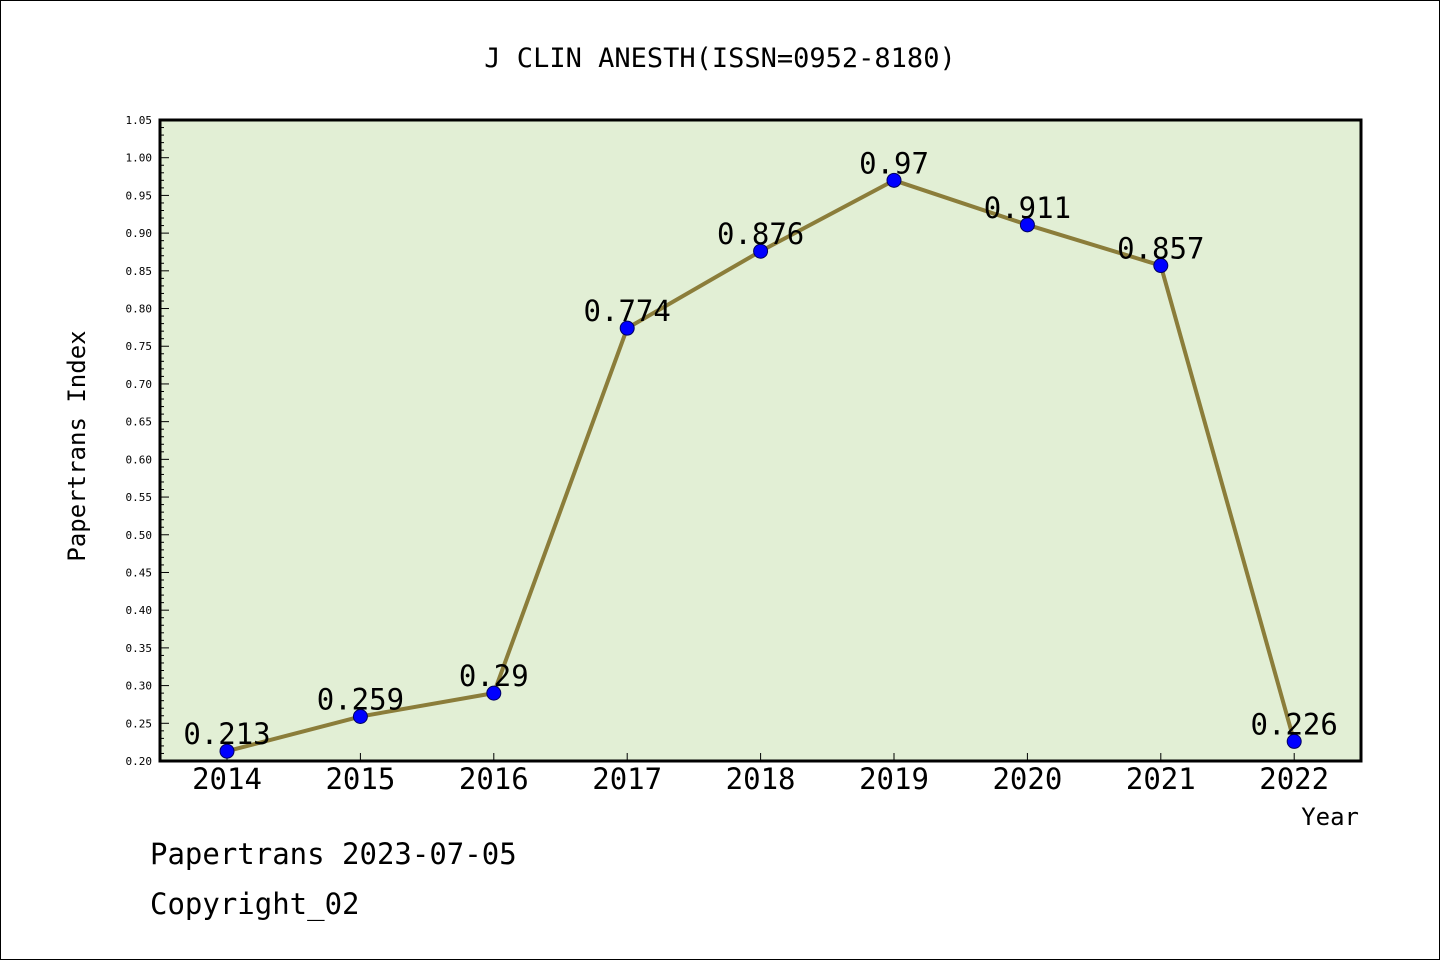 This screenshot has height=965, width=1440. What do you see at coordinates (139, 572) in the screenshot?
I see `y-tick-label: 0.45` at bounding box center [139, 572].